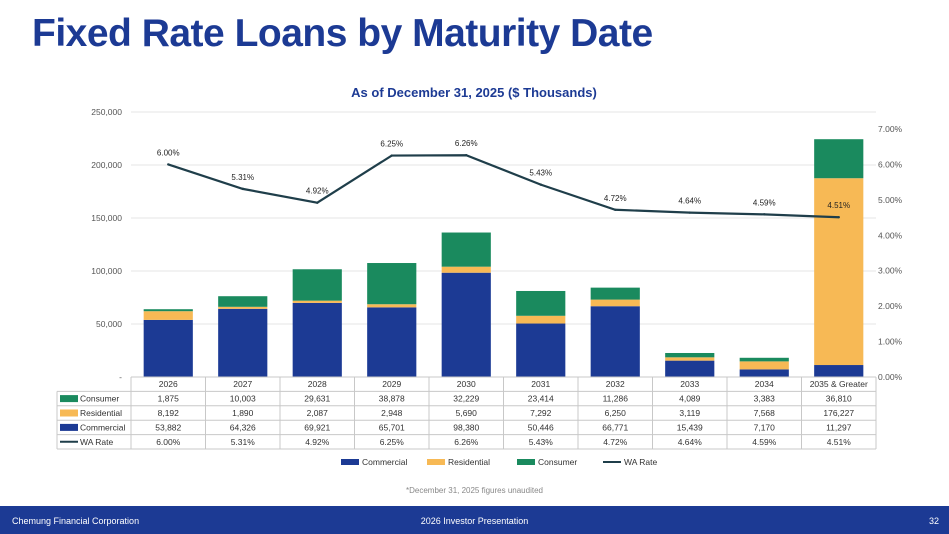  What do you see at coordinates (764, 384) in the screenshot?
I see `table-header-category: 2034` at bounding box center [764, 384].